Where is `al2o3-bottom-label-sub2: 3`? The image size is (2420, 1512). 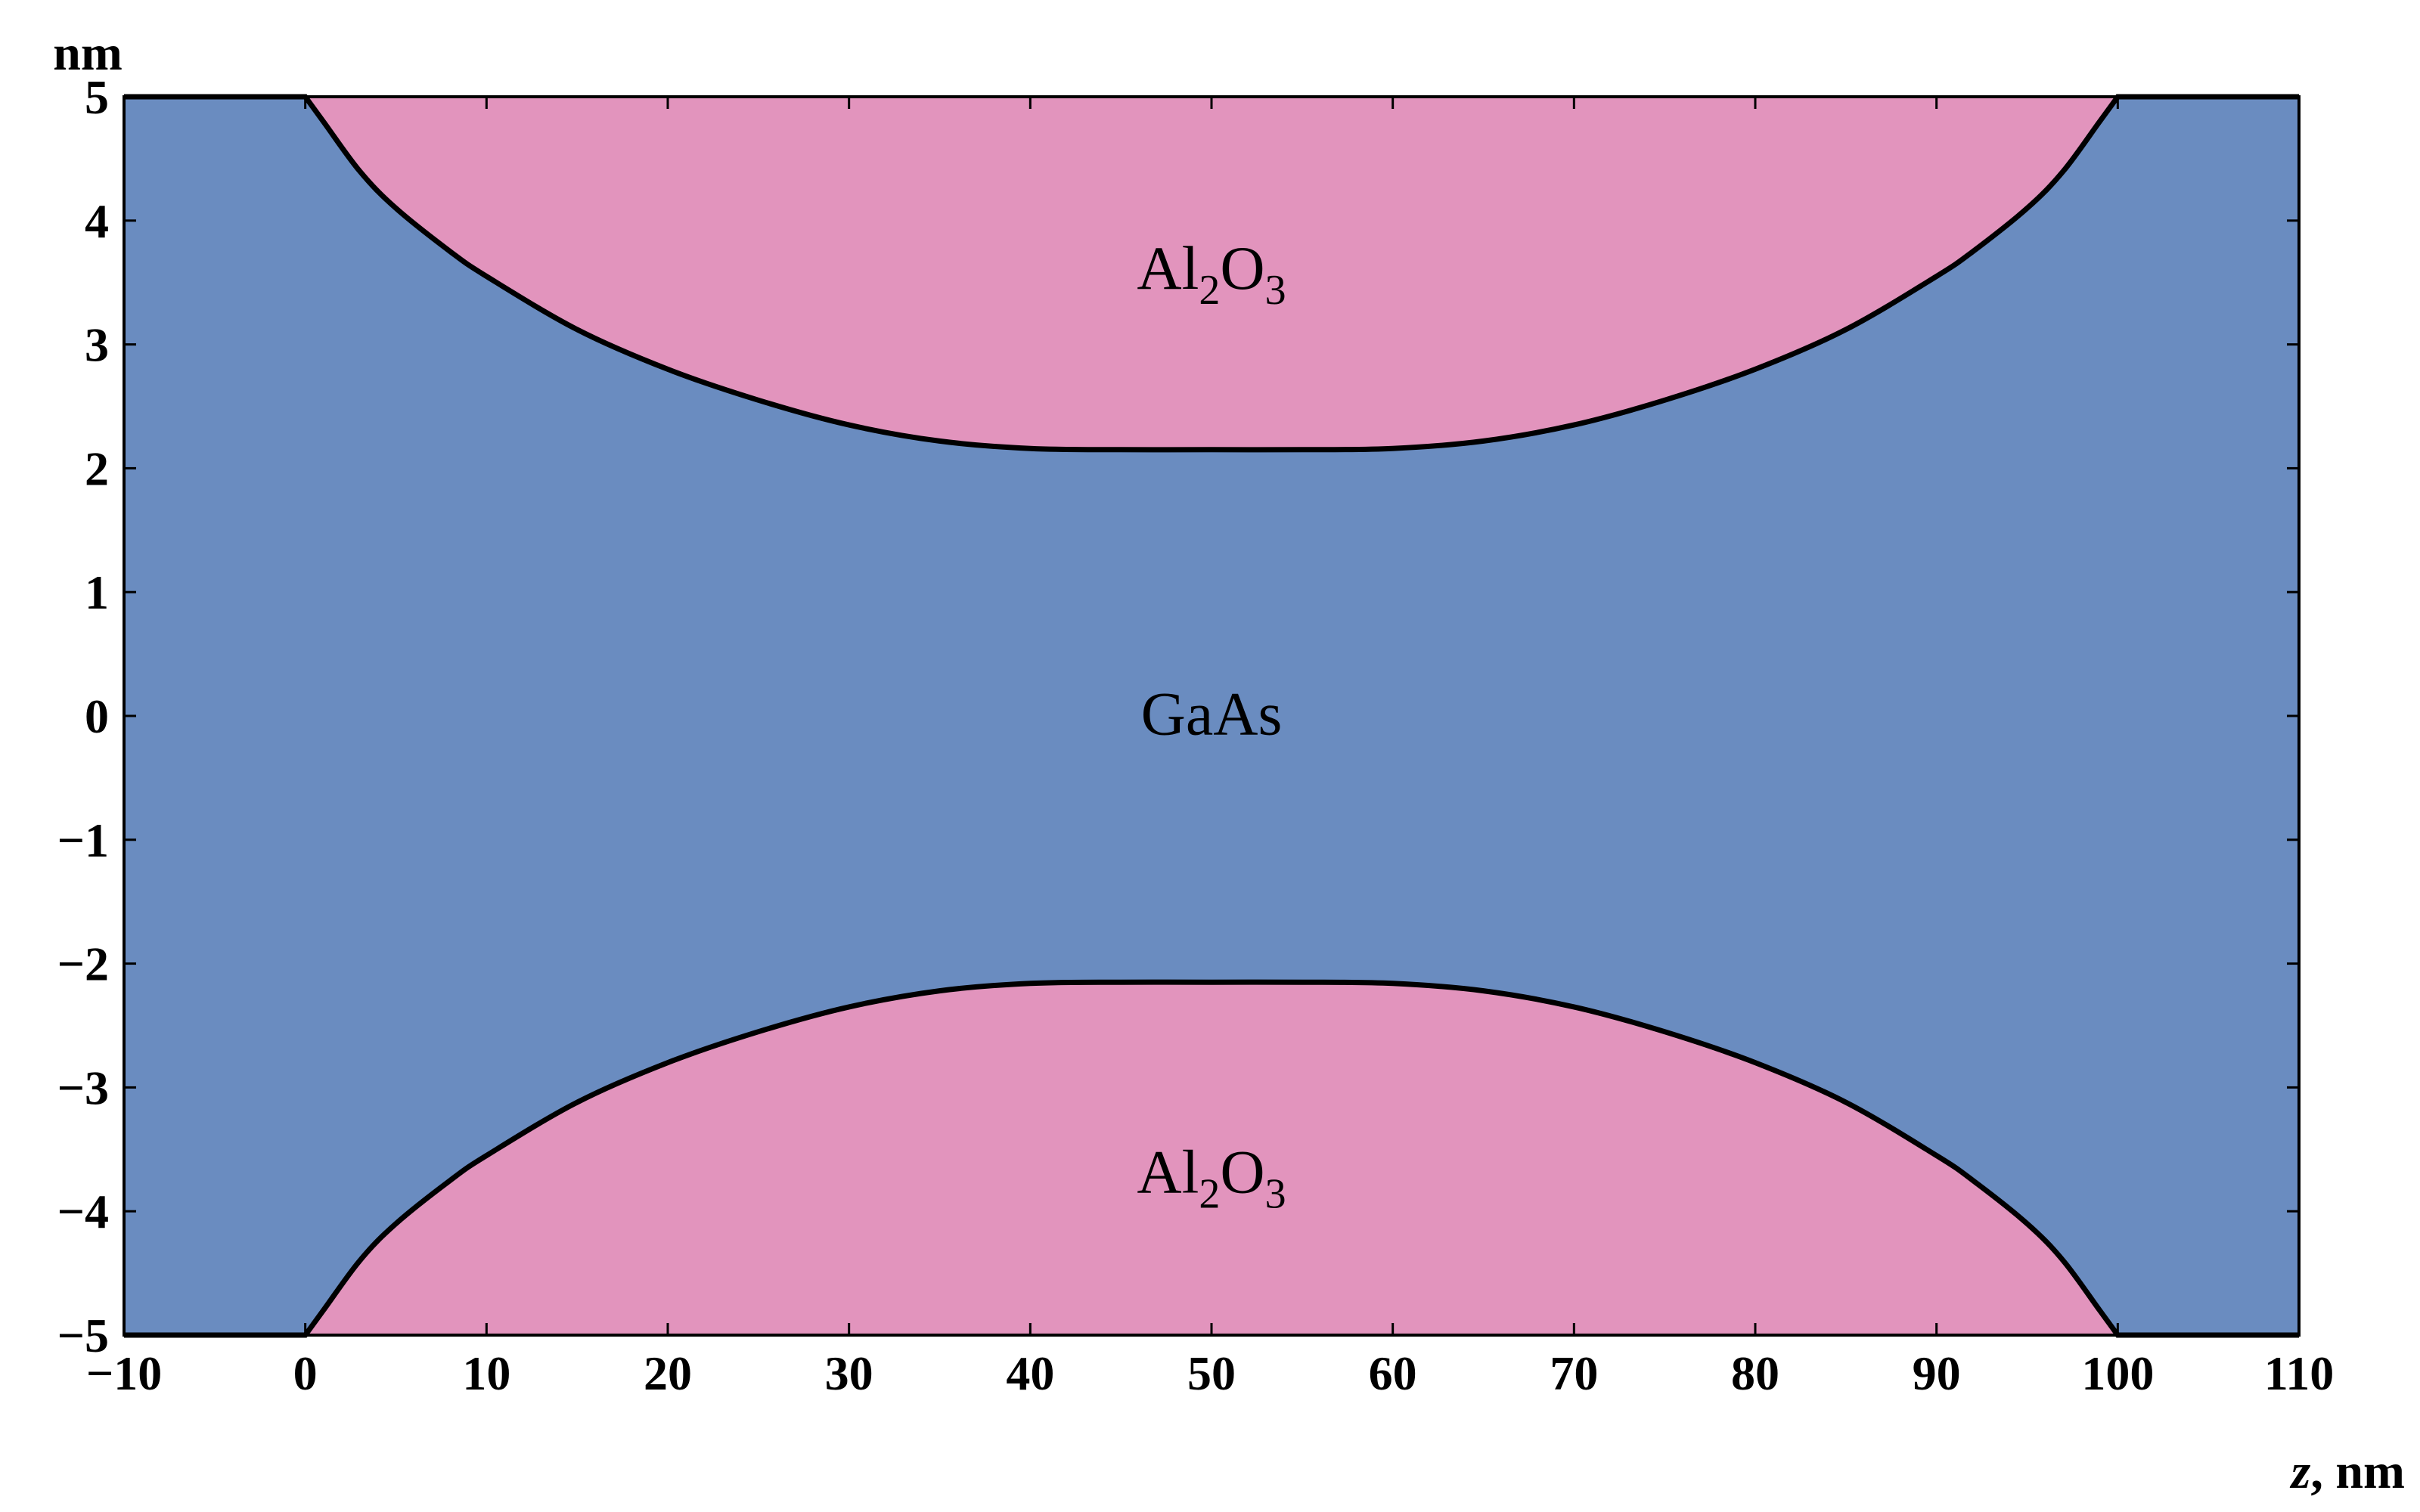 al2o3-bottom-label-sub2: 3 is located at coordinates (1275, 1194).